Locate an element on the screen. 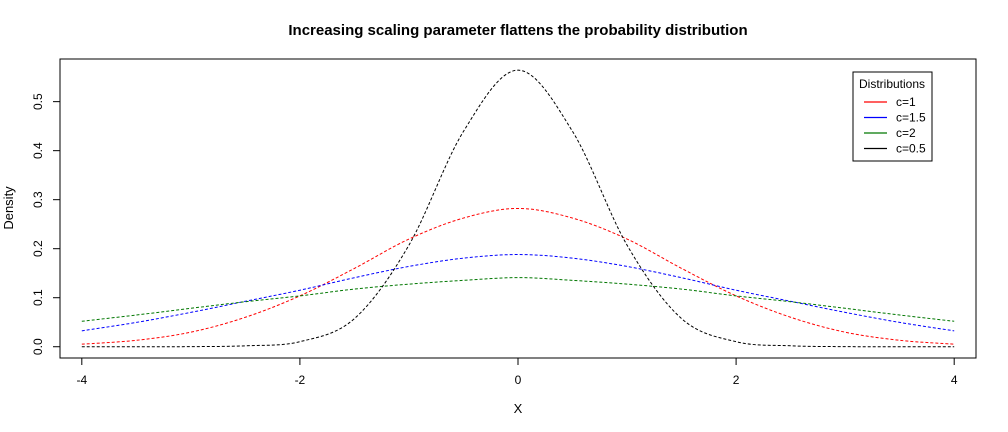 This screenshot has width=1008, height=432. x-tick-label: 4 is located at coordinates (954, 380).